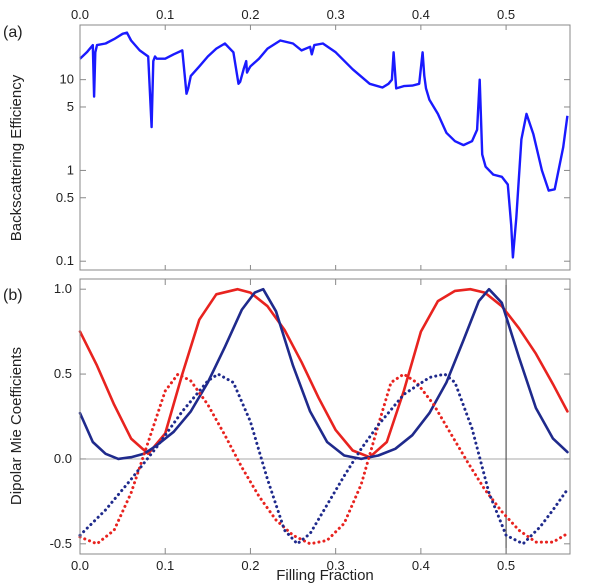 Image resolution: width=598 pixels, height=584 pixels. What do you see at coordinates (63, 458) in the screenshot?
I see `panel-b-y-tick-label: 0.0` at bounding box center [63, 458].